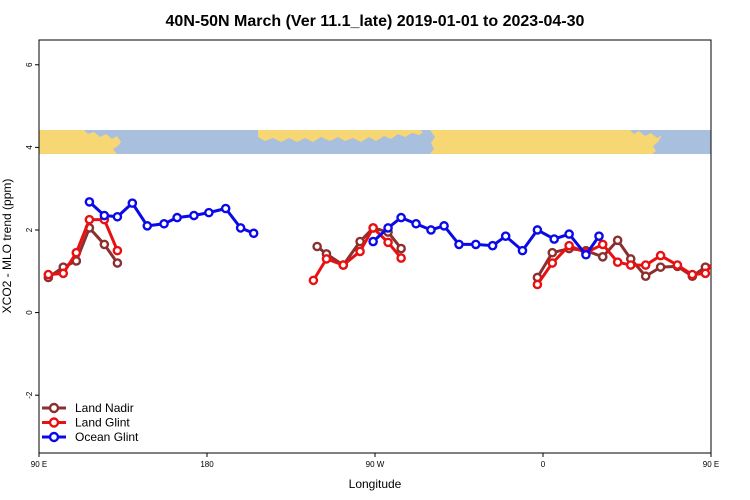  What do you see at coordinates (104, 408) in the screenshot?
I see `legend-label: Land Nadir` at bounding box center [104, 408].